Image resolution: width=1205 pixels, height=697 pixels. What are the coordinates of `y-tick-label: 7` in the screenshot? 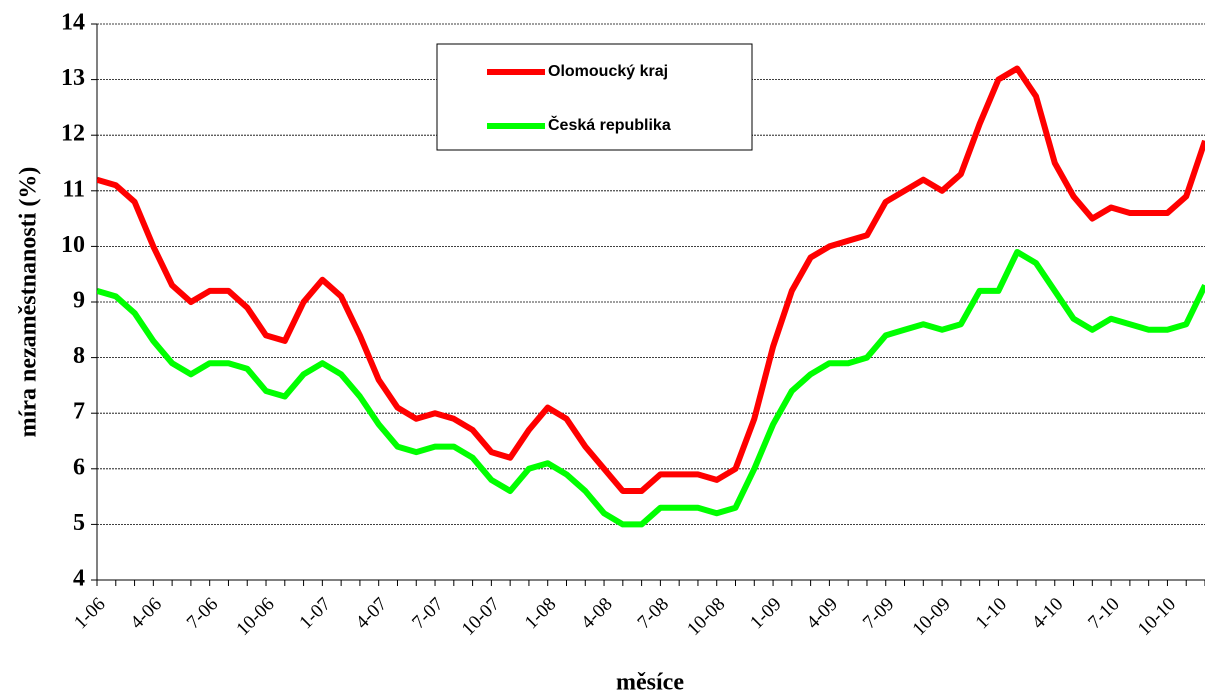 It's located at (79, 412).